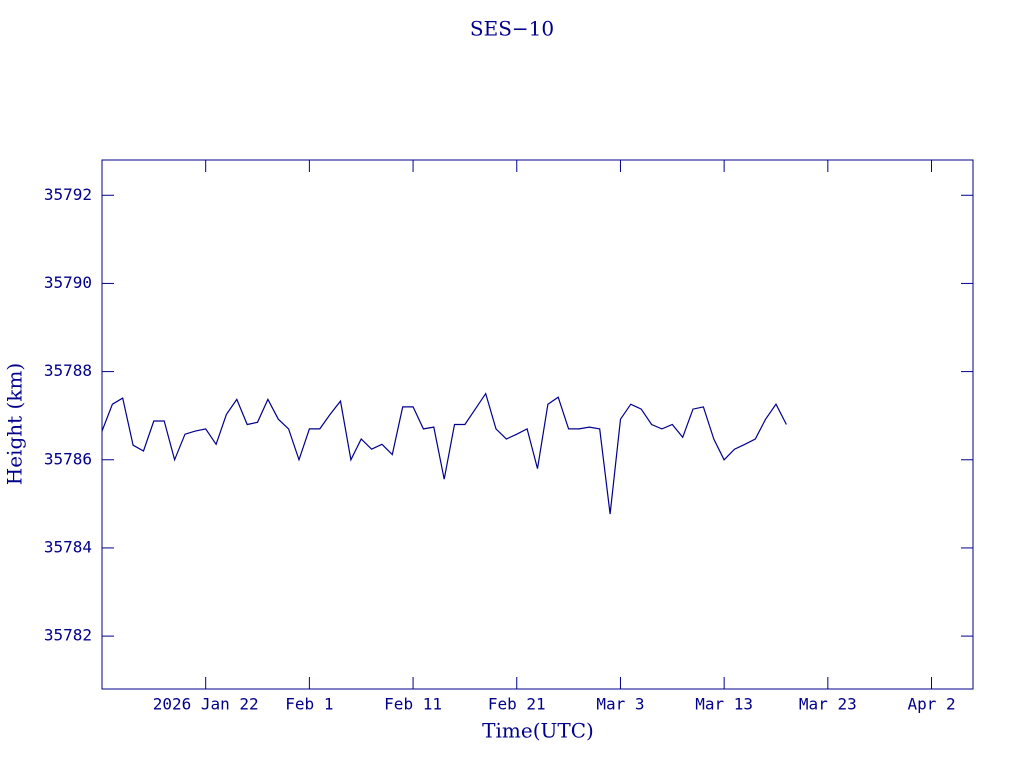 This screenshot has width=1024, height=768. What do you see at coordinates (68, 370) in the screenshot?
I see `y-tick-label: 35788` at bounding box center [68, 370].